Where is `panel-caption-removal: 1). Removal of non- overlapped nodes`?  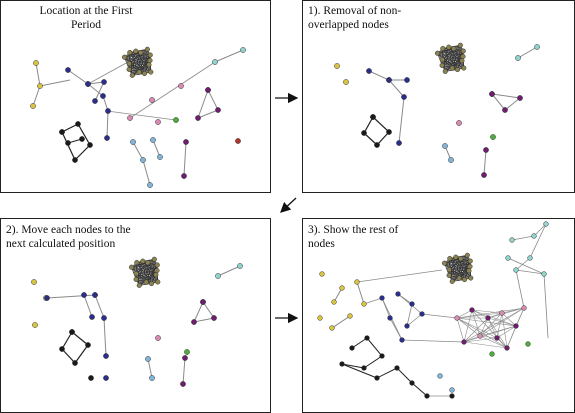 panel-caption-removal: 1). Removal of non- overlapped nodes is located at coordinates (355, 18).